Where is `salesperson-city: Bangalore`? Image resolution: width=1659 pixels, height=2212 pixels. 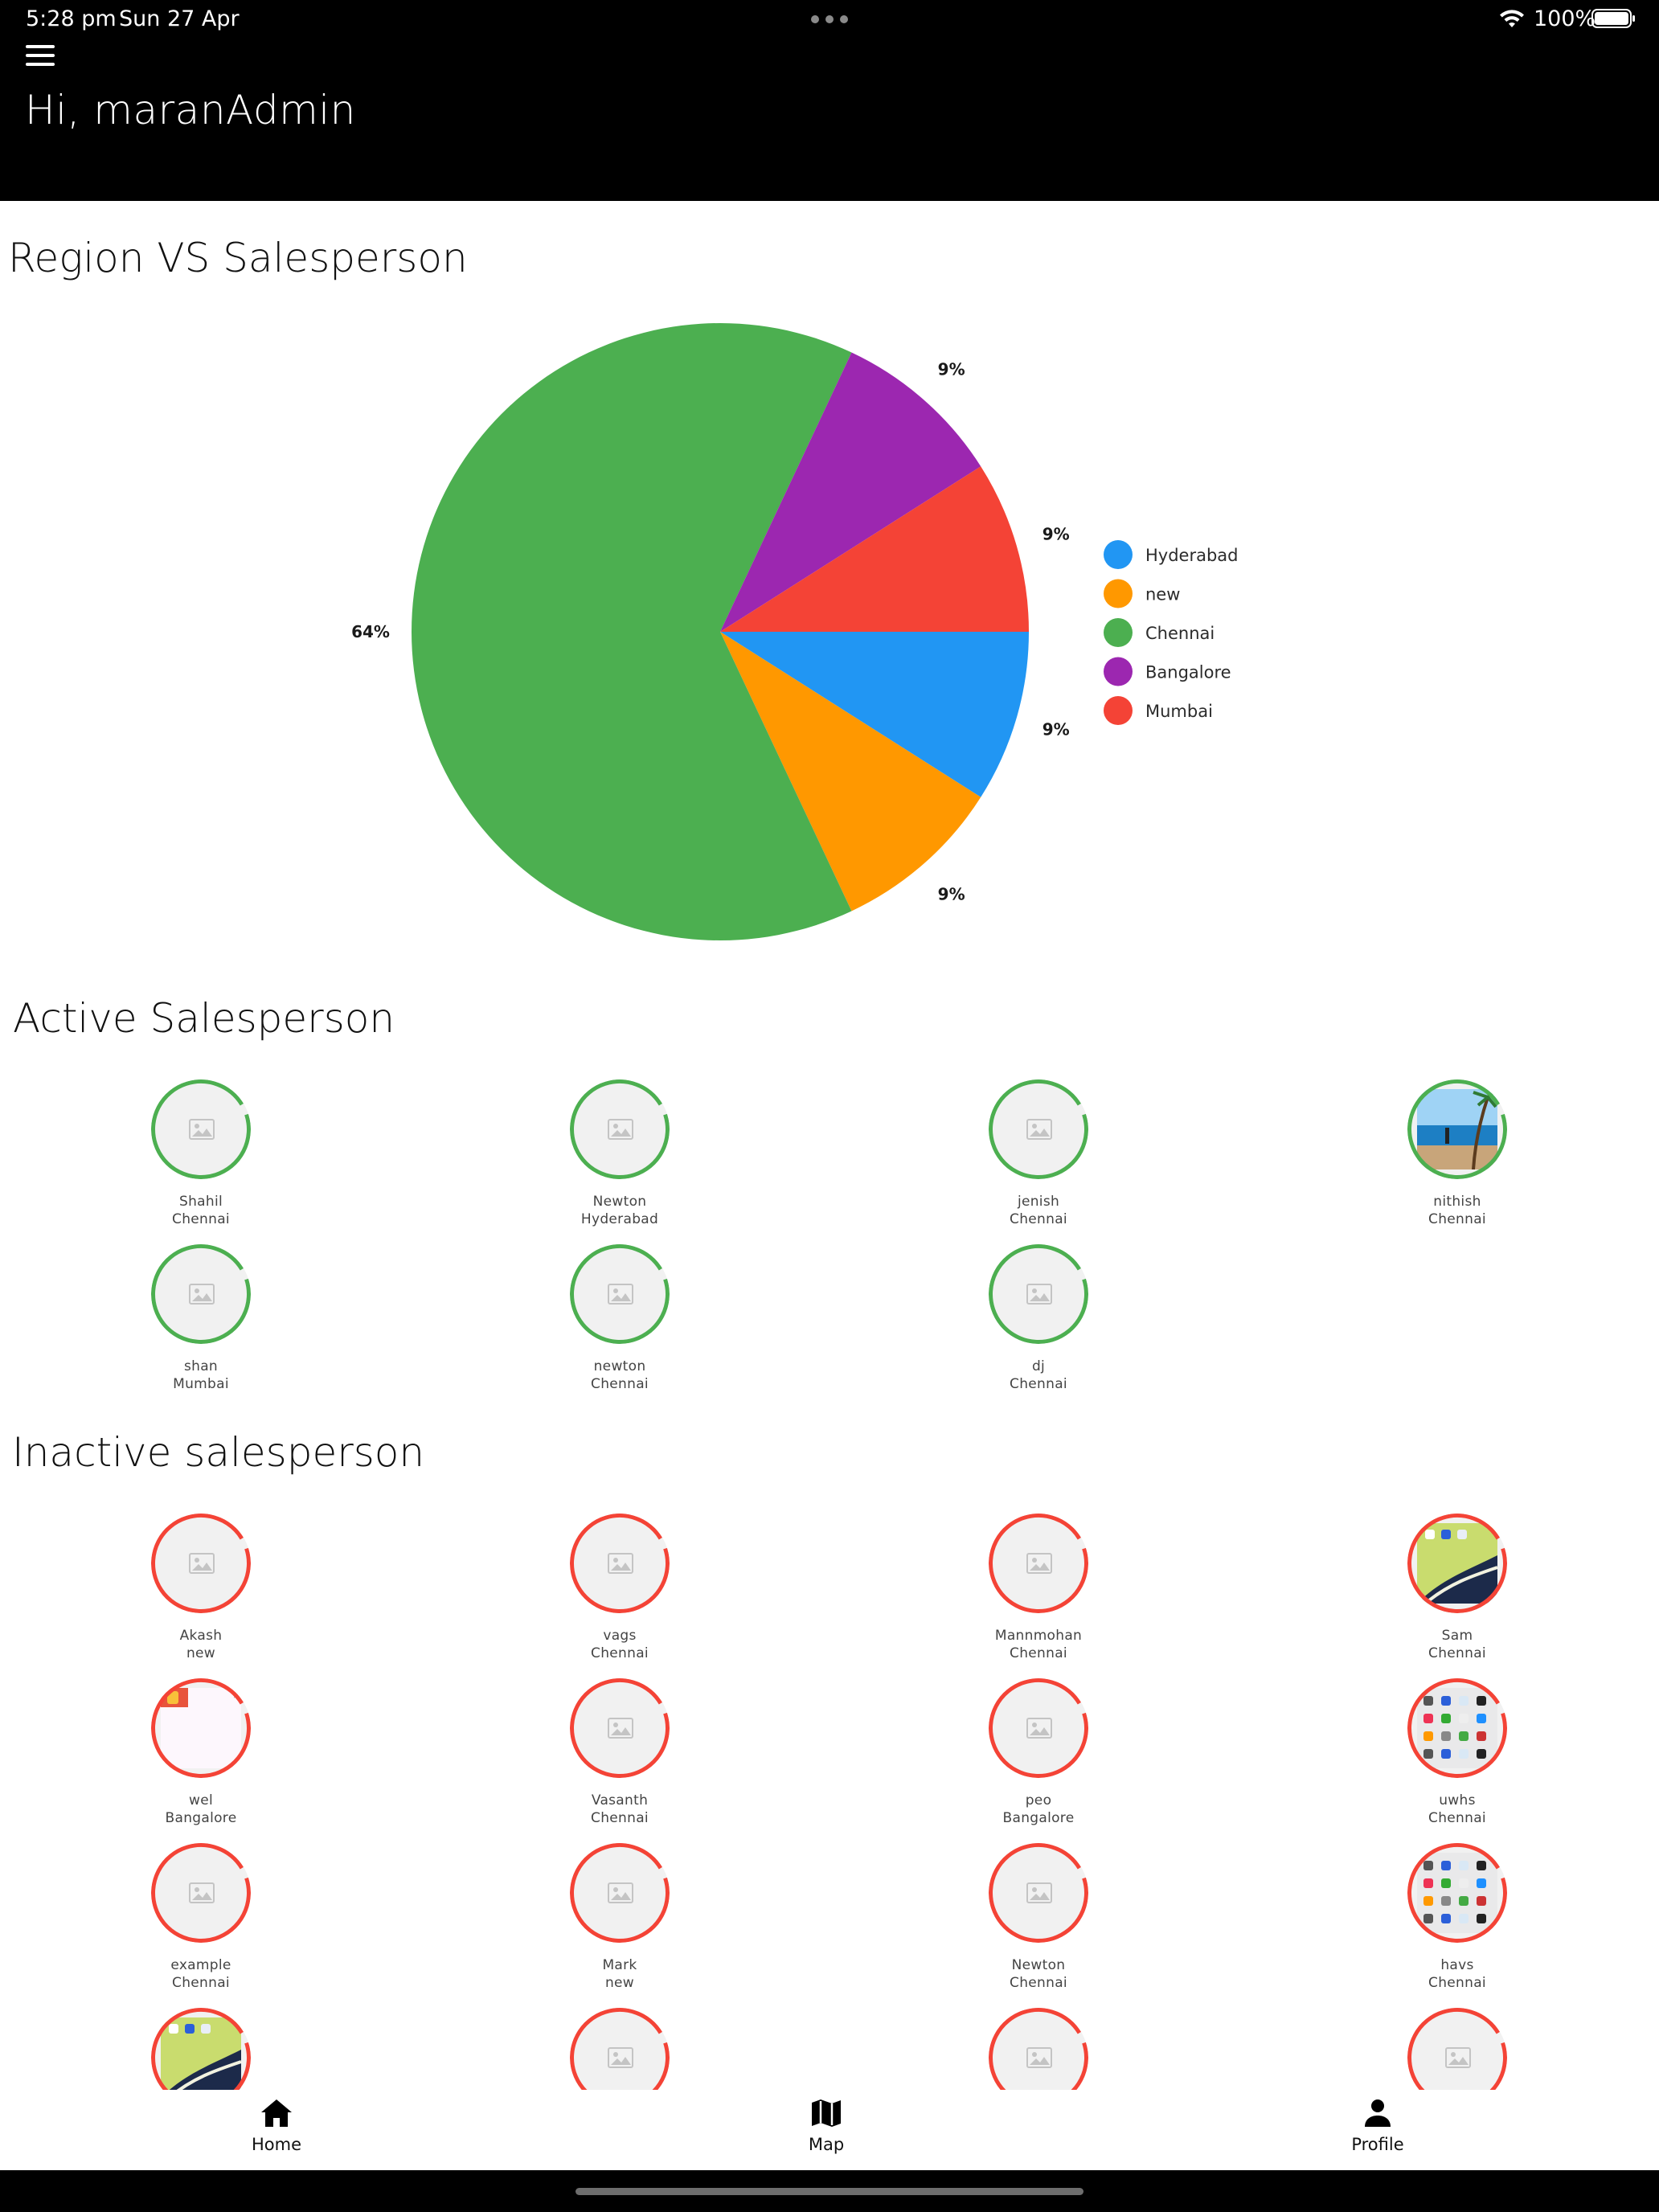
salesperson-city: Bangalore is located at coordinates (201, 1818).